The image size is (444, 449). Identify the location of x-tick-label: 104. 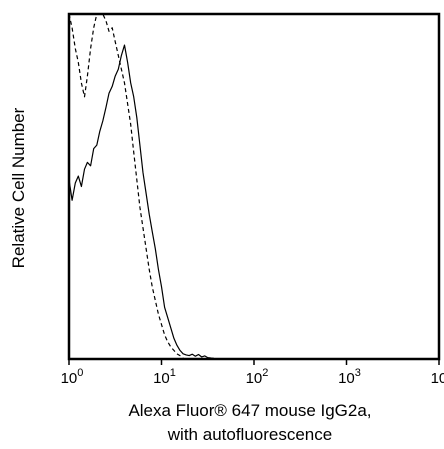
(437, 377).